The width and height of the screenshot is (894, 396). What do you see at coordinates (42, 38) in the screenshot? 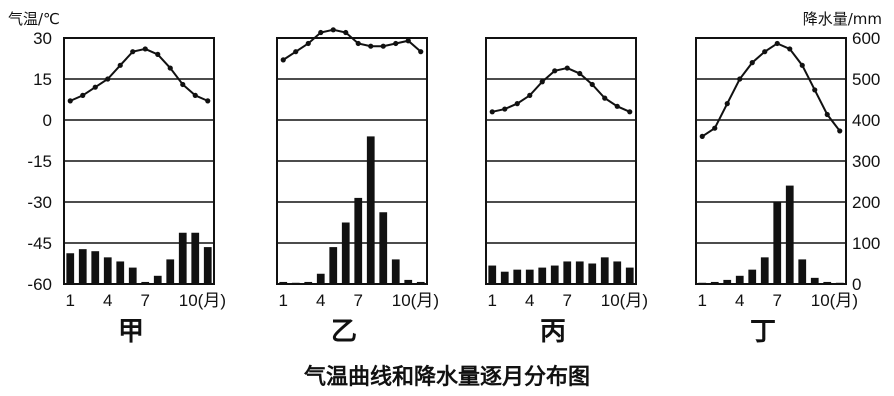
I see `left-tick-label: 30` at bounding box center [42, 38].